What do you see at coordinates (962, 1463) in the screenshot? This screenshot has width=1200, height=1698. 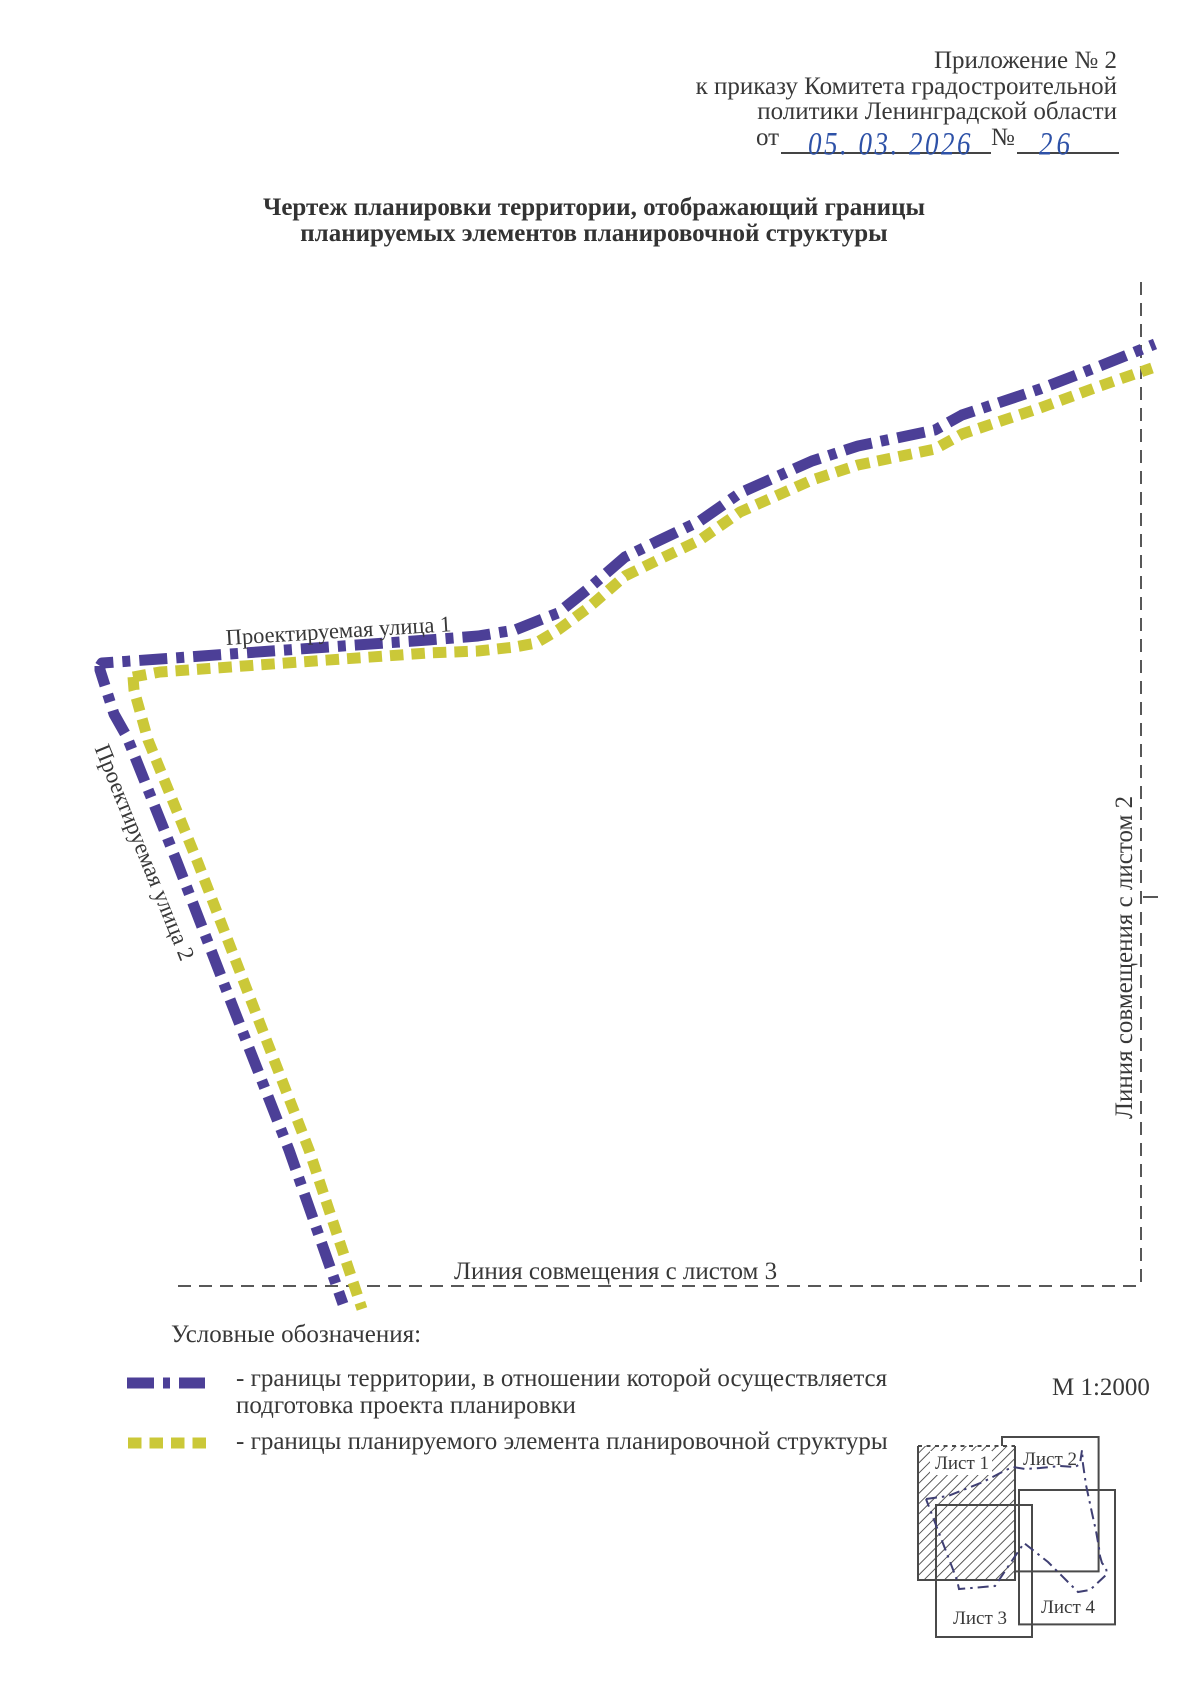 I see `svg-text: Лист 1` at bounding box center [962, 1463].